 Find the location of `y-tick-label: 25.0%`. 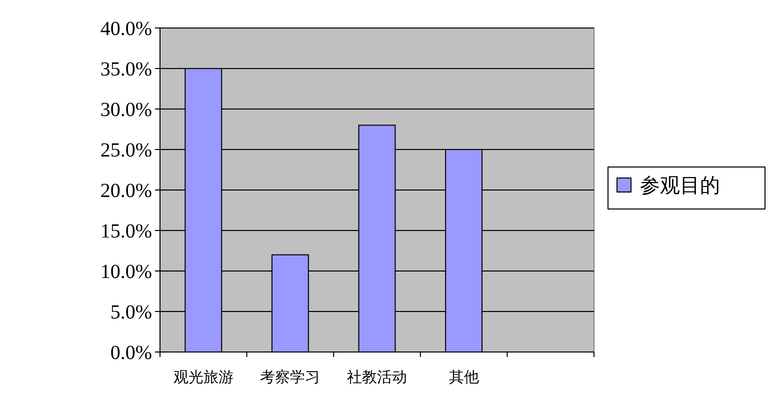

y-tick-label: 25.0% is located at coordinates (126, 151).